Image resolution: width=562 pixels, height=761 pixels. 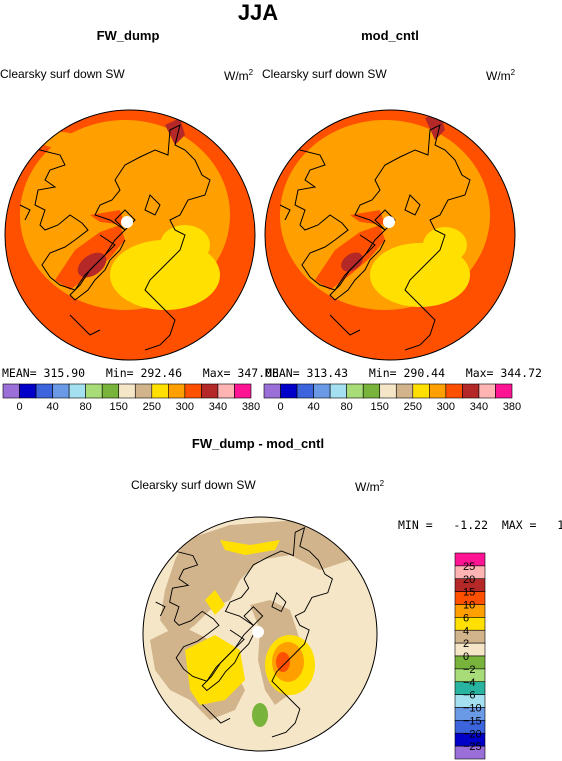 What do you see at coordinates (472, 747) in the screenshot?
I see `colorbar-tick-label: −25` at bounding box center [472, 747].